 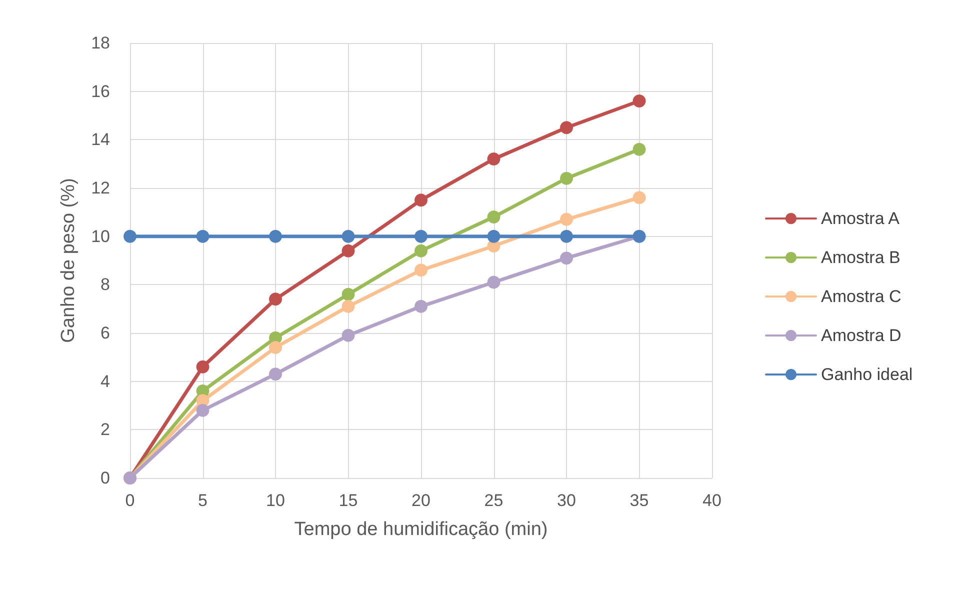 What do you see at coordinates (105, 478) in the screenshot?
I see `y-tick-label: 0` at bounding box center [105, 478].